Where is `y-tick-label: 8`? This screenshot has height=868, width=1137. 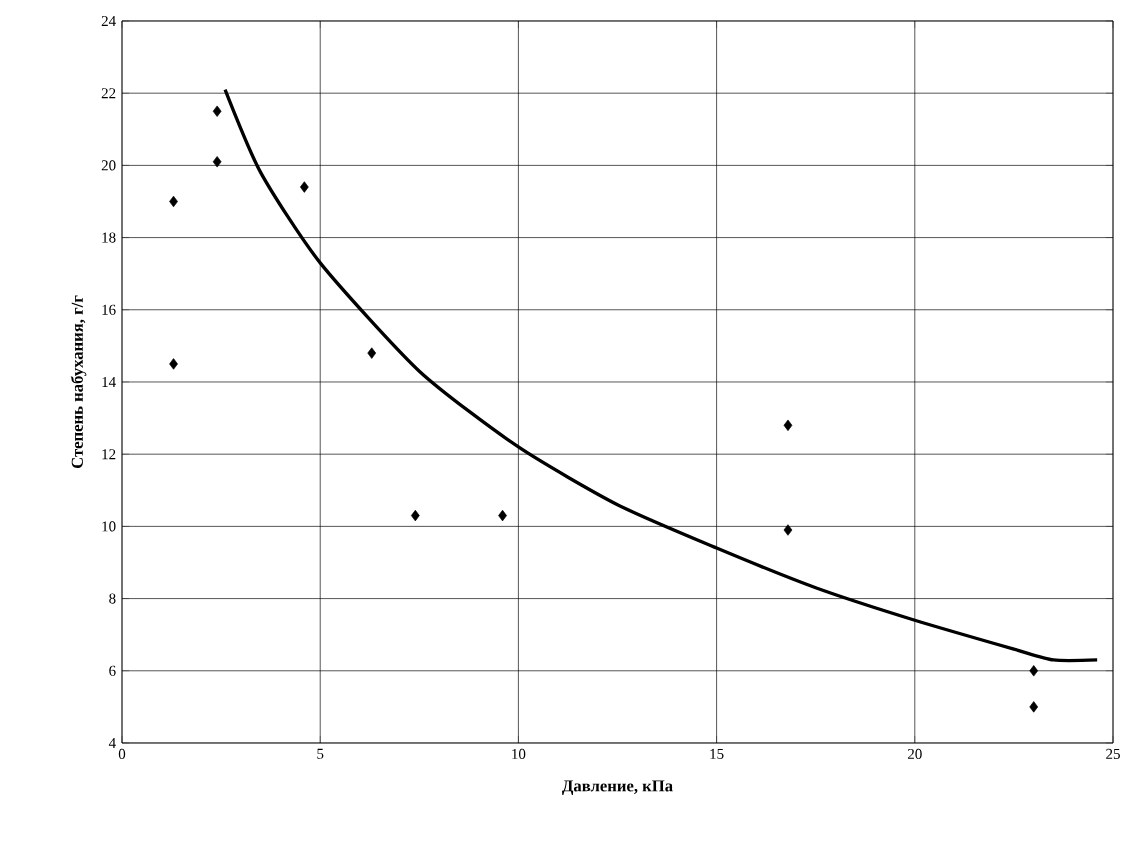 y-tick-label: 8 is located at coordinates (112, 598).